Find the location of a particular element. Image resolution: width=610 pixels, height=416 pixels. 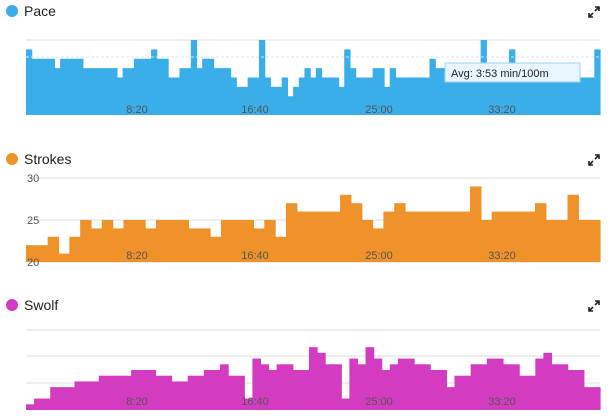

y-tick-label: 25 is located at coordinates (33, 221).